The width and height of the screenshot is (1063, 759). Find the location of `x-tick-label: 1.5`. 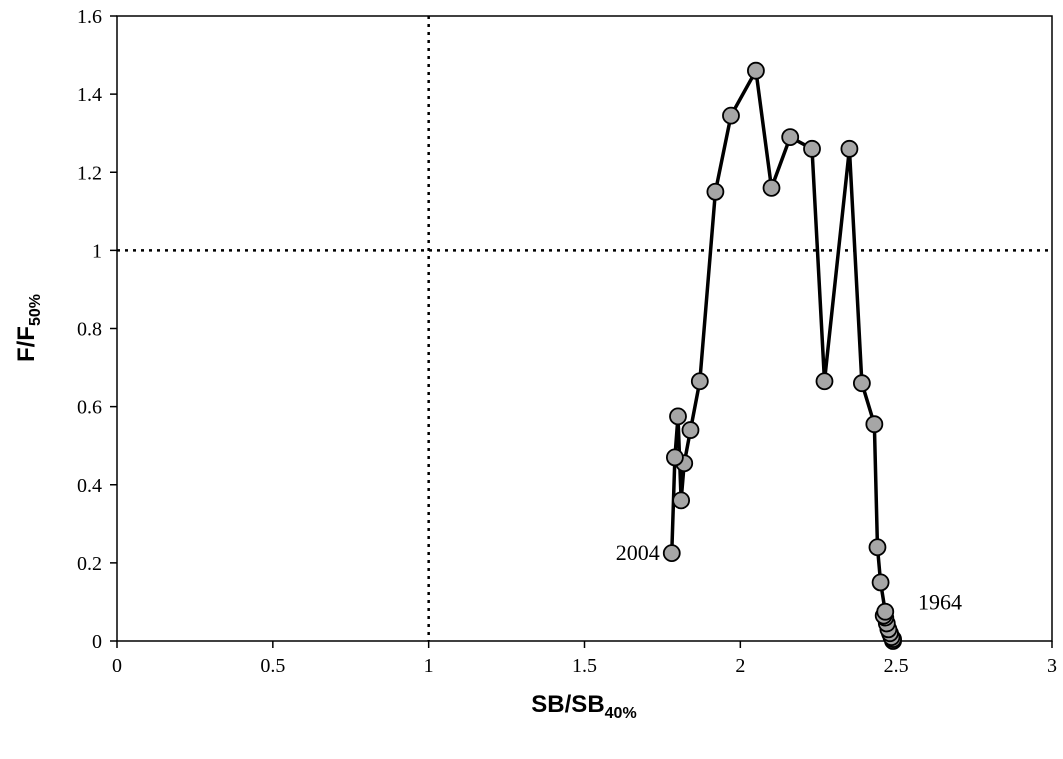

x-tick-label: 1.5 is located at coordinates (584, 666).